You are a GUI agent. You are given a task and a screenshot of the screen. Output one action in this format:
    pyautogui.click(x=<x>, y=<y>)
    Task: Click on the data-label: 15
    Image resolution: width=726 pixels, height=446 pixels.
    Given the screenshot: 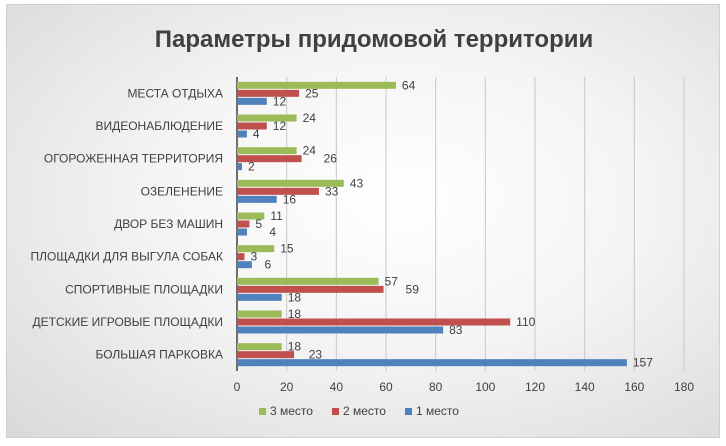 What is the action you would take?
    pyautogui.click(x=287, y=249)
    